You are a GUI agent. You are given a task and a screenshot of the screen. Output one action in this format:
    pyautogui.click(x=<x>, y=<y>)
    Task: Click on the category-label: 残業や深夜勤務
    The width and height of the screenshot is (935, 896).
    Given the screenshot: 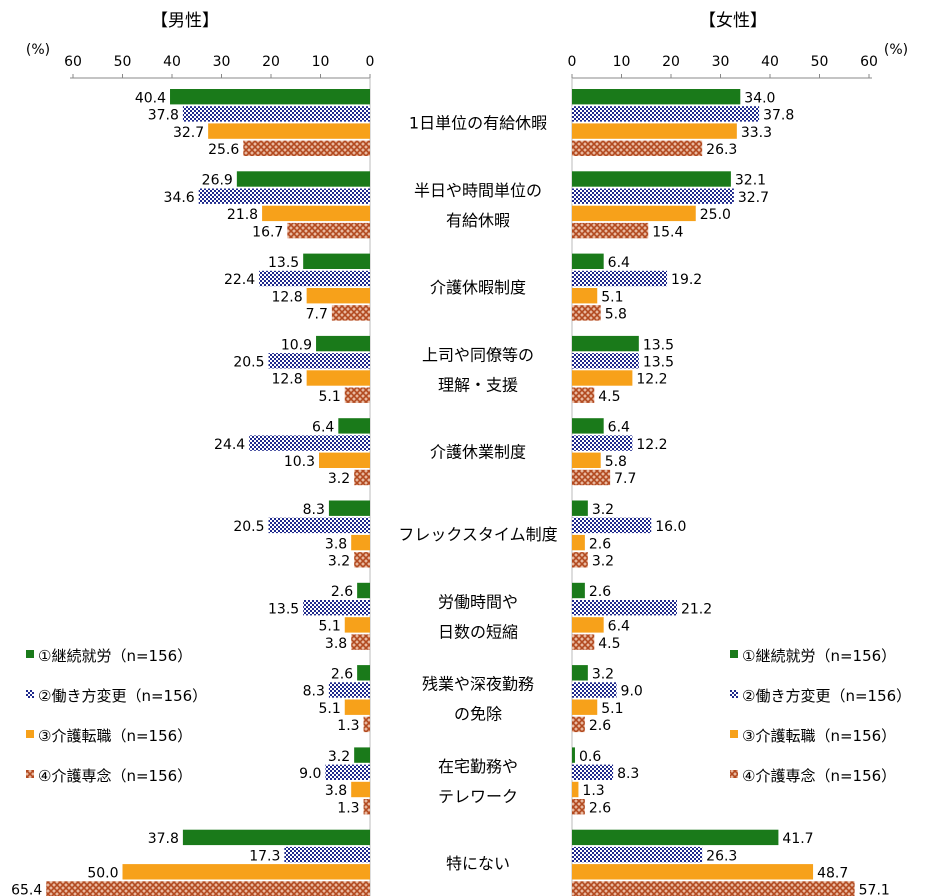 What is the action you would take?
    pyautogui.click(x=478, y=684)
    